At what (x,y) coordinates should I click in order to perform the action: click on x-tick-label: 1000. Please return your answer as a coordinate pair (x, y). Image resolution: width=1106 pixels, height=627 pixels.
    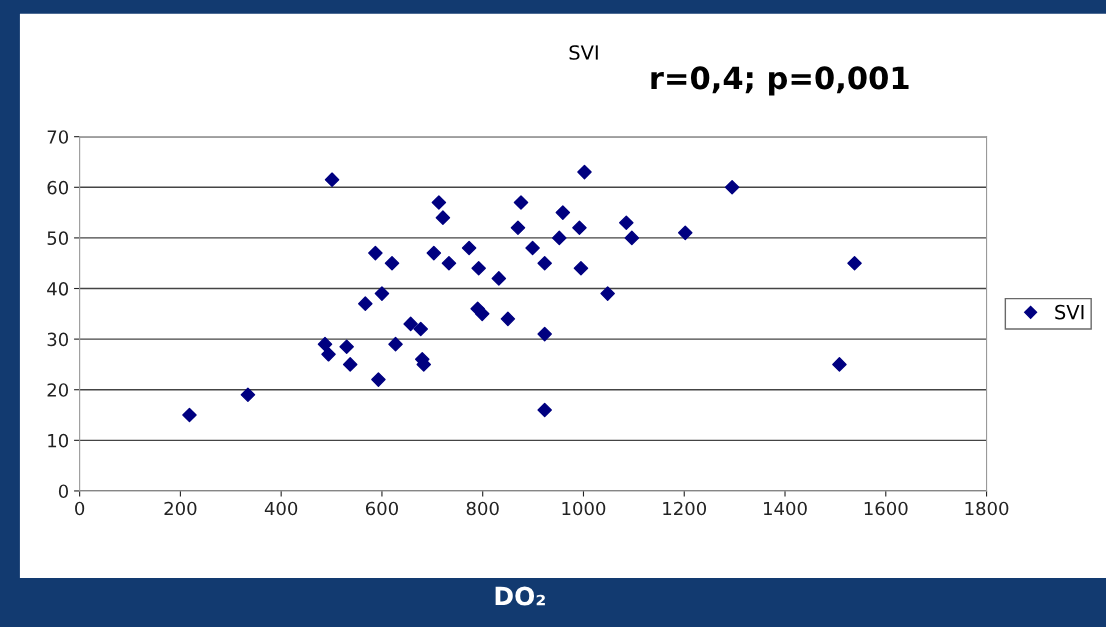
    Looking at the image, I should click on (584, 508).